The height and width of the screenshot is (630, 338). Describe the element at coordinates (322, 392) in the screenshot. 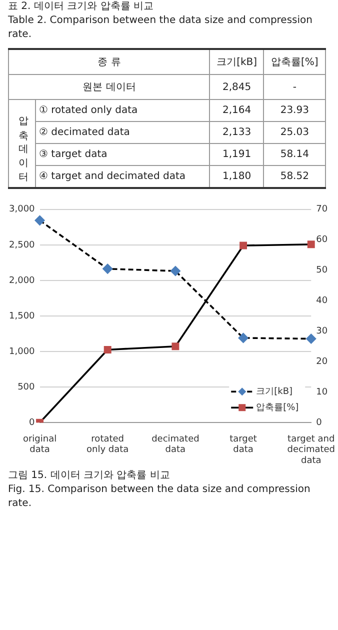

I see `y2-tick-label: 10` at that location.